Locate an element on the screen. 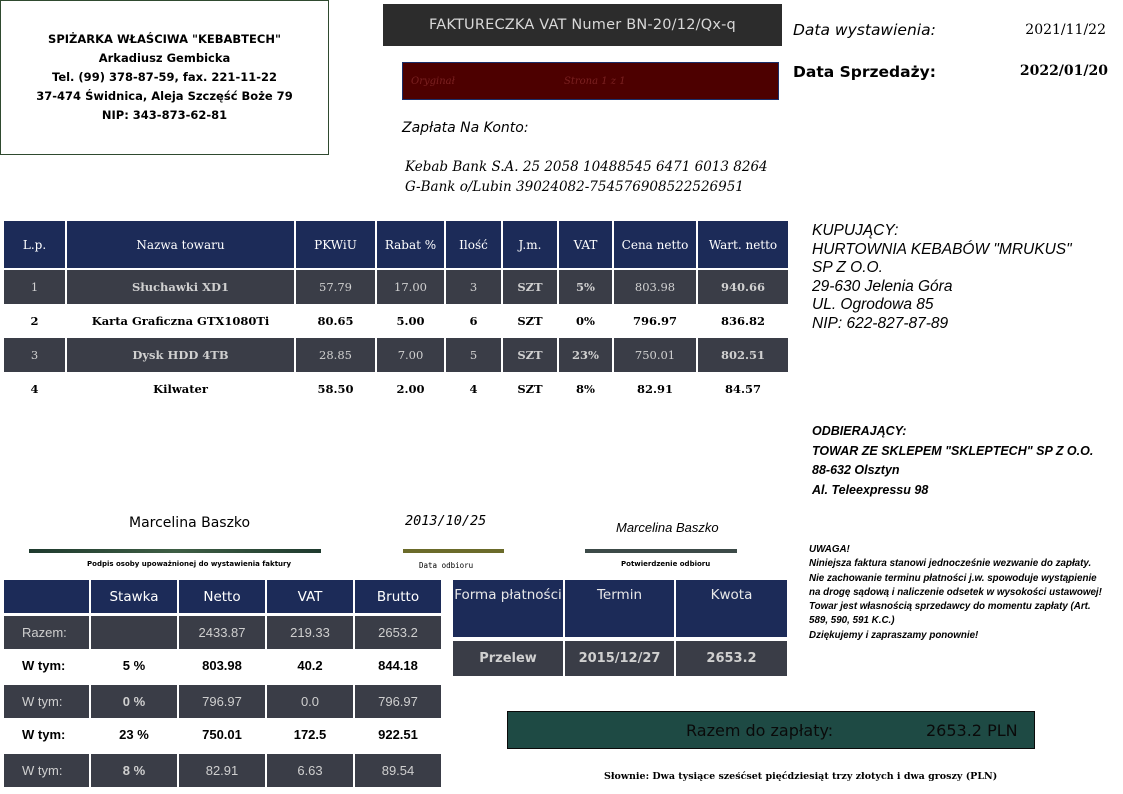 This screenshot has height=794, width=1123. cell: 2653.2 is located at coordinates (397, 632).